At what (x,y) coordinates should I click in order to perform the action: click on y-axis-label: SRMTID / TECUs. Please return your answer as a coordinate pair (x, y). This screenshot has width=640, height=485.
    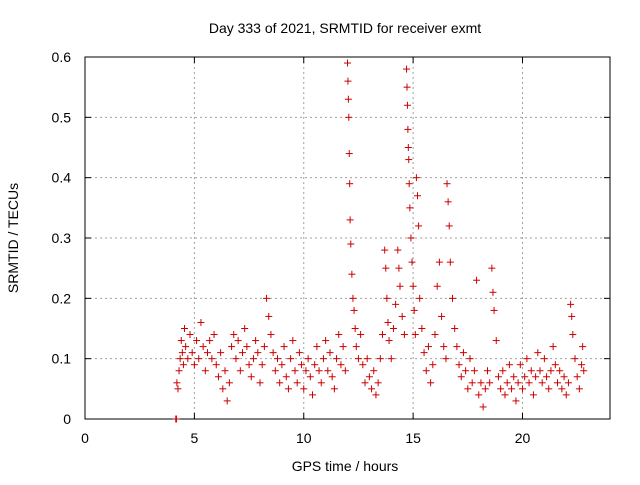
    Looking at the image, I should click on (13, 238).